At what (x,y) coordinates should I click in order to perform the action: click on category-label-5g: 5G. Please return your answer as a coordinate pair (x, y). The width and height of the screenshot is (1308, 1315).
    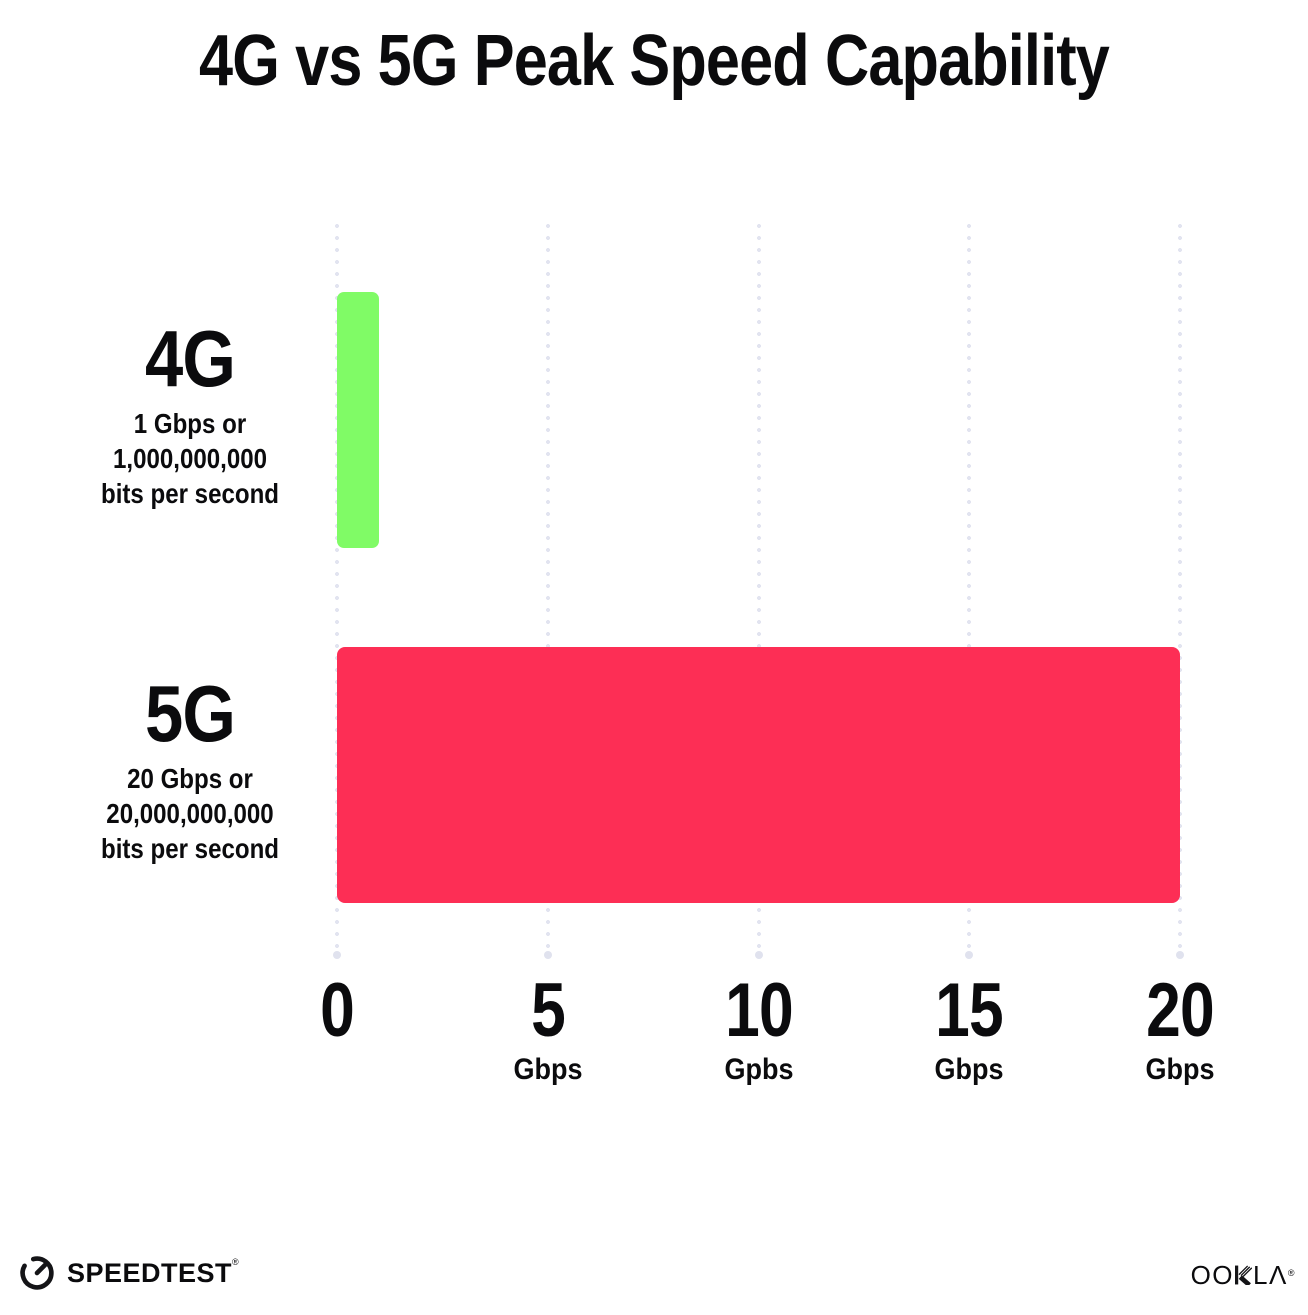
    Looking at the image, I should click on (190, 713).